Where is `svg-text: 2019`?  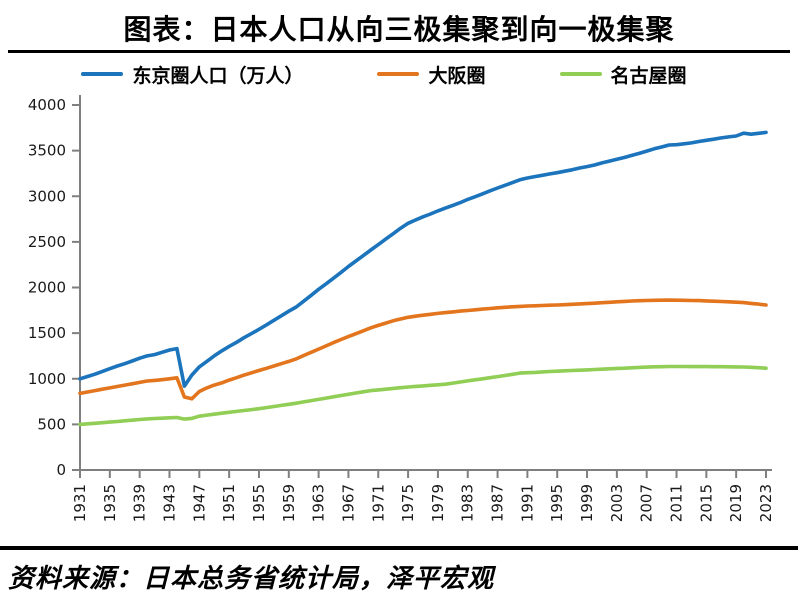
svg-text: 2019 is located at coordinates (736, 503).